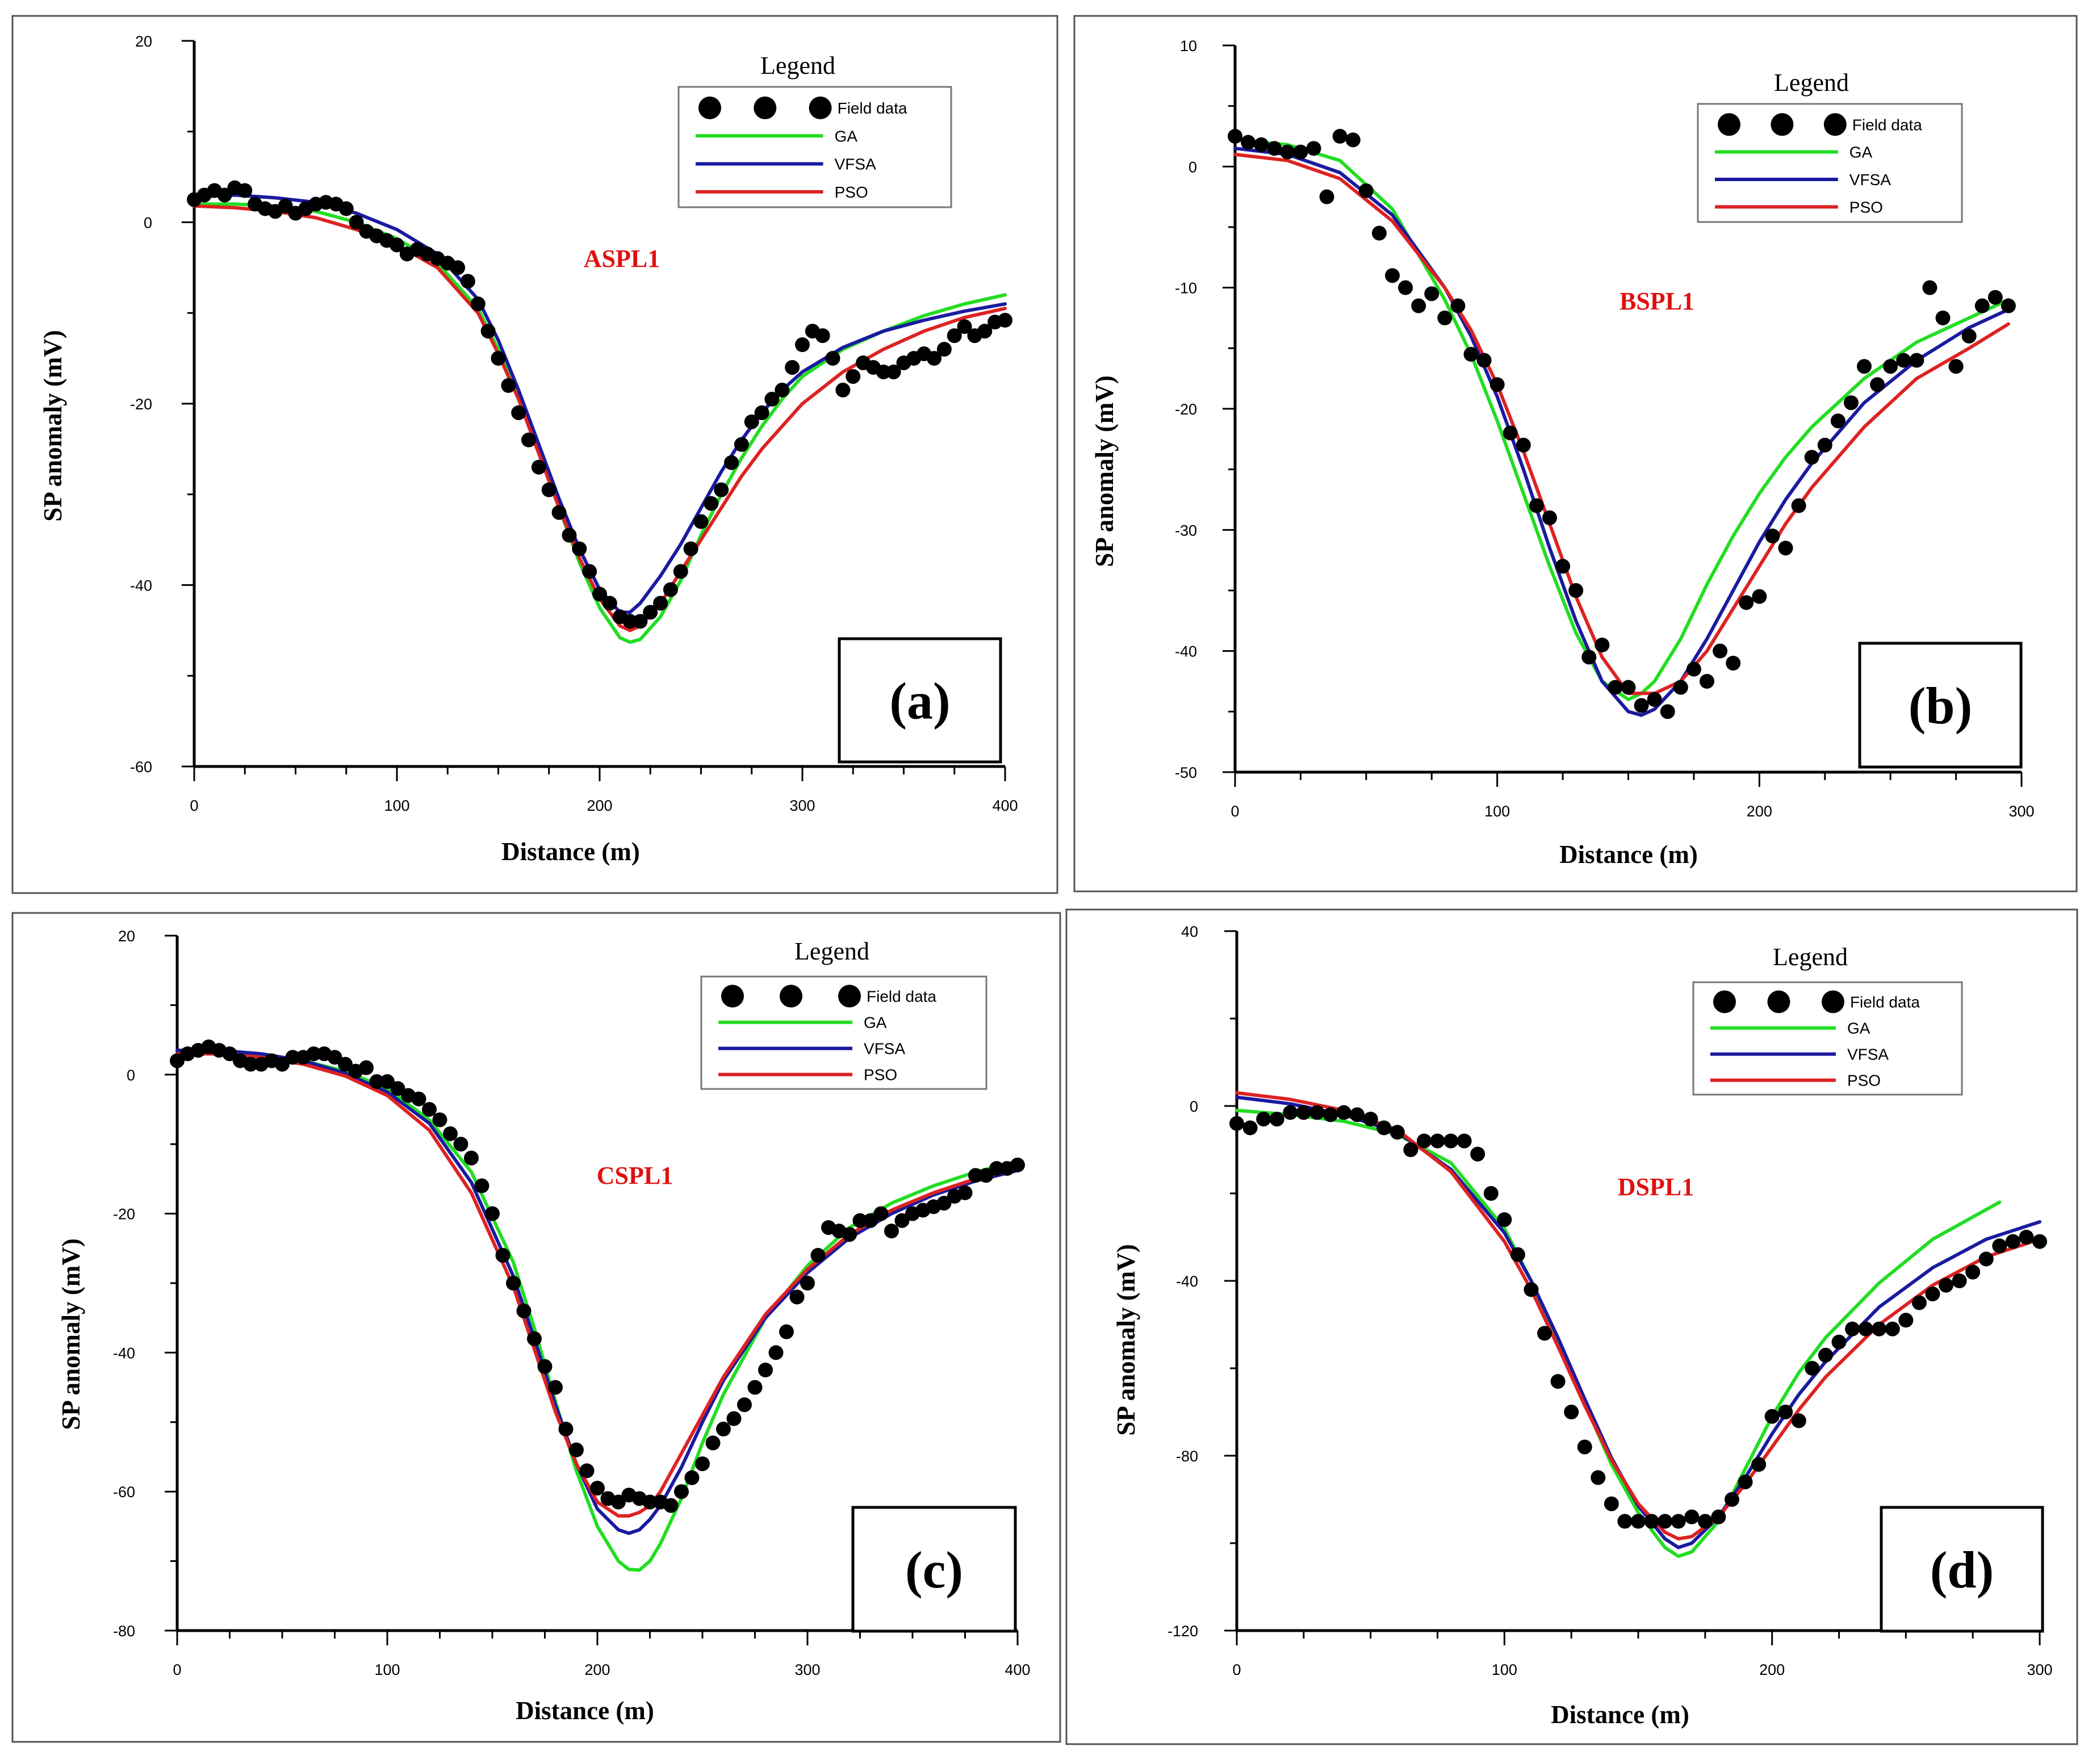 This screenshot has width=2084, height=1764. I want to click on y-tick-label: 0, so click(131, 1075).